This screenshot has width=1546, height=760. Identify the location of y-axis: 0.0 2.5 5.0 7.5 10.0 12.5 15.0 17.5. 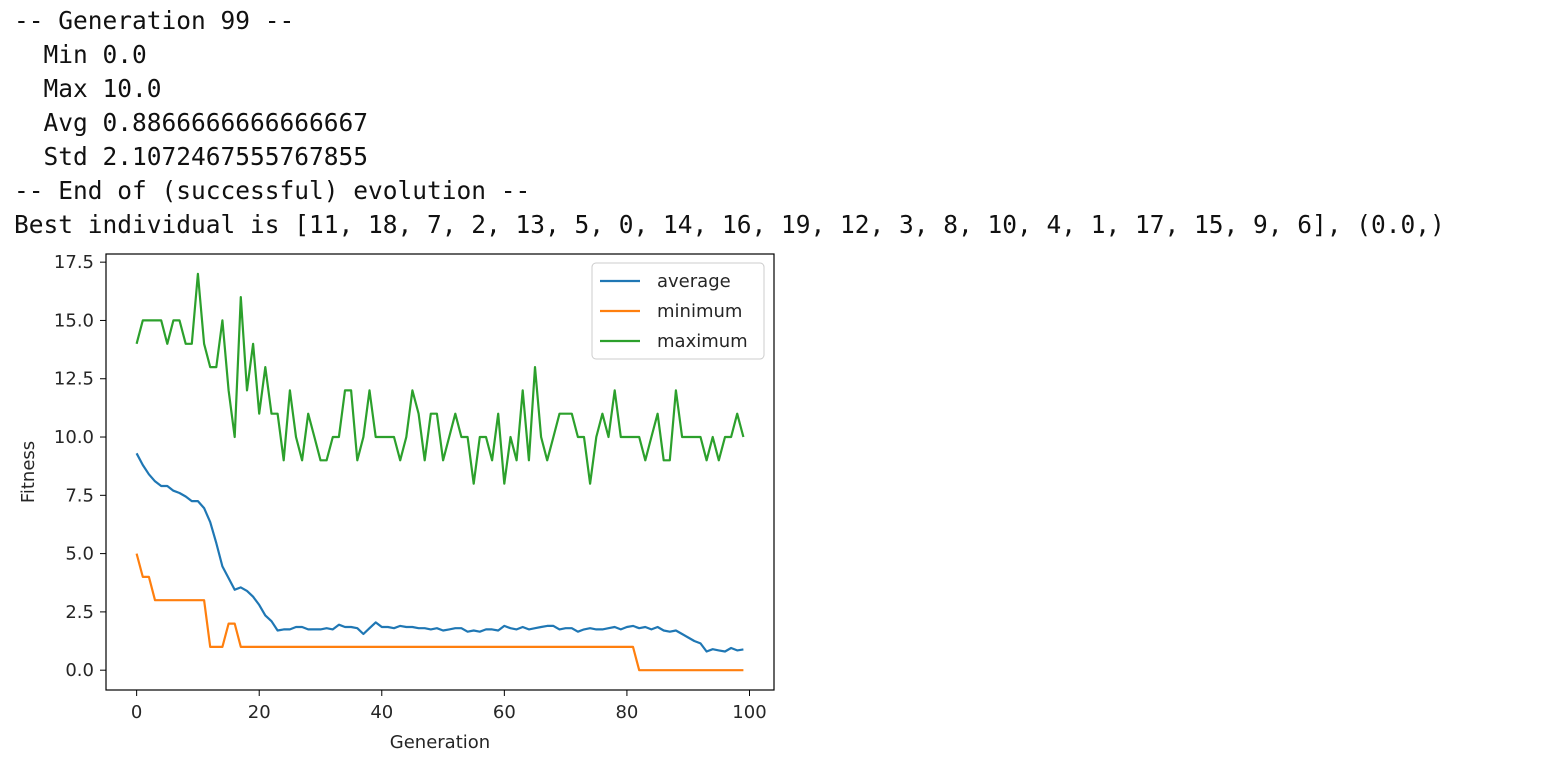
(80, 466).